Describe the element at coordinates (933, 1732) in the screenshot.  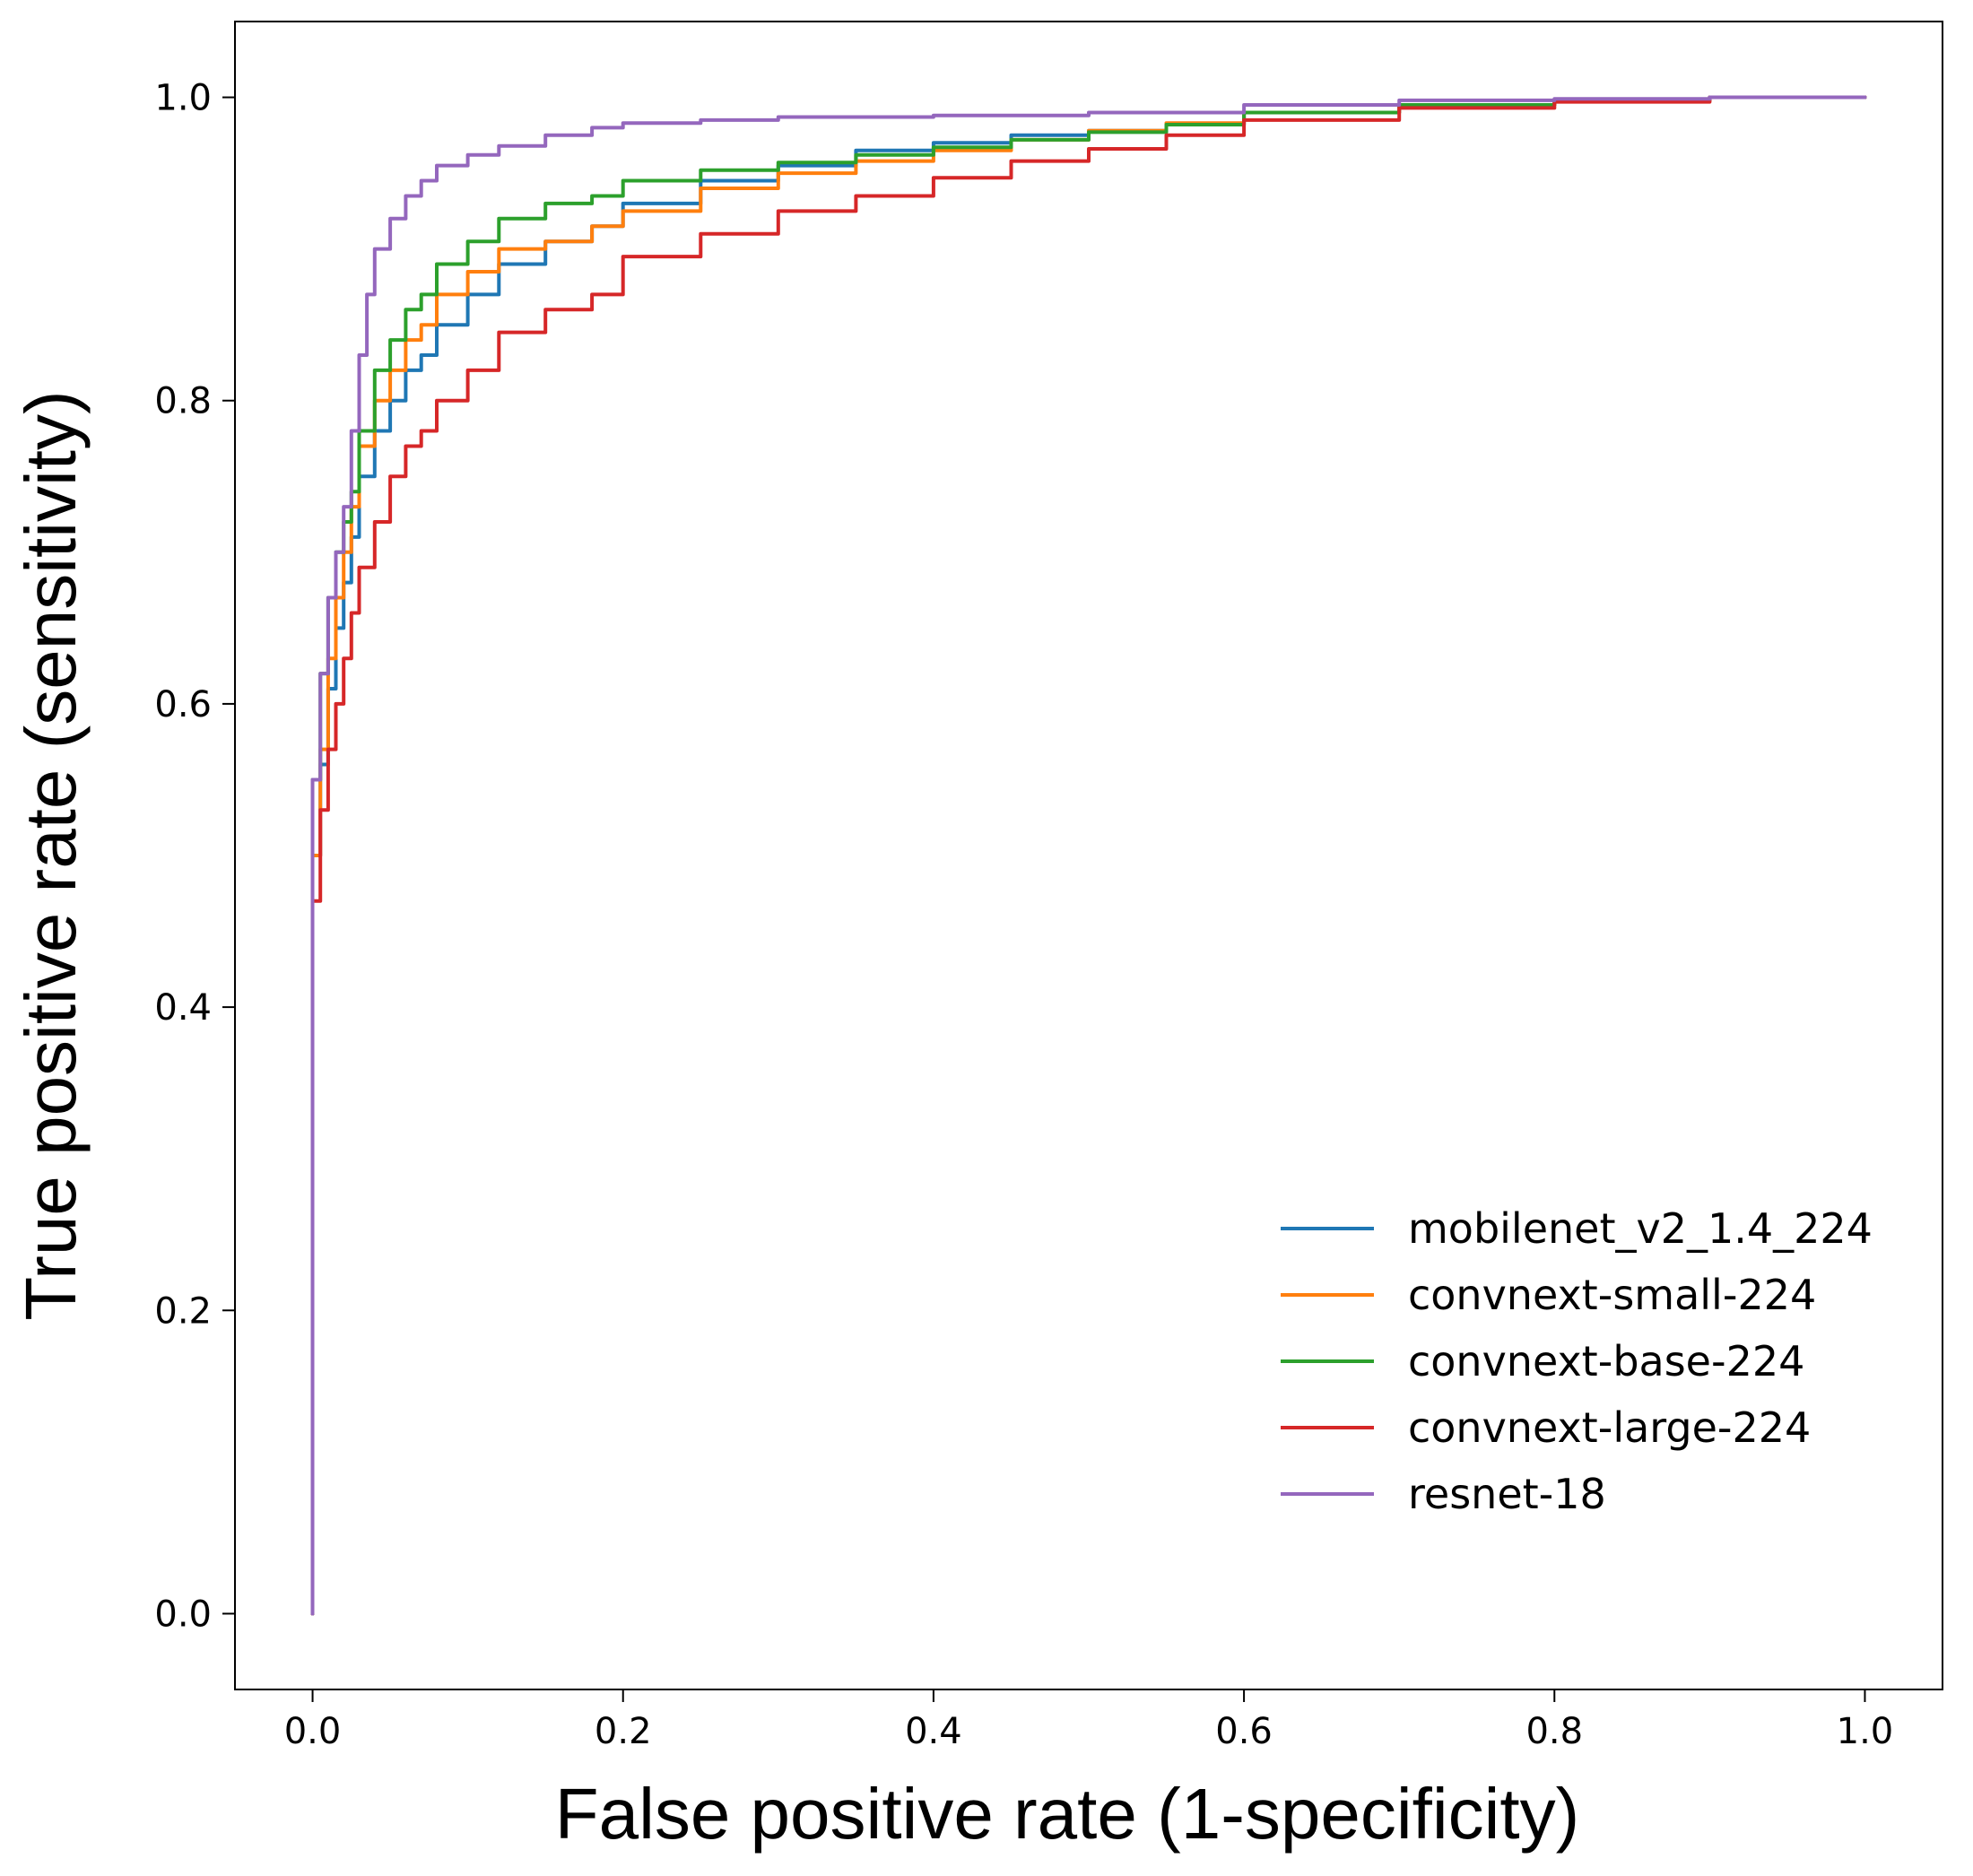
I see `x-tick-label: 0.4` at that location.